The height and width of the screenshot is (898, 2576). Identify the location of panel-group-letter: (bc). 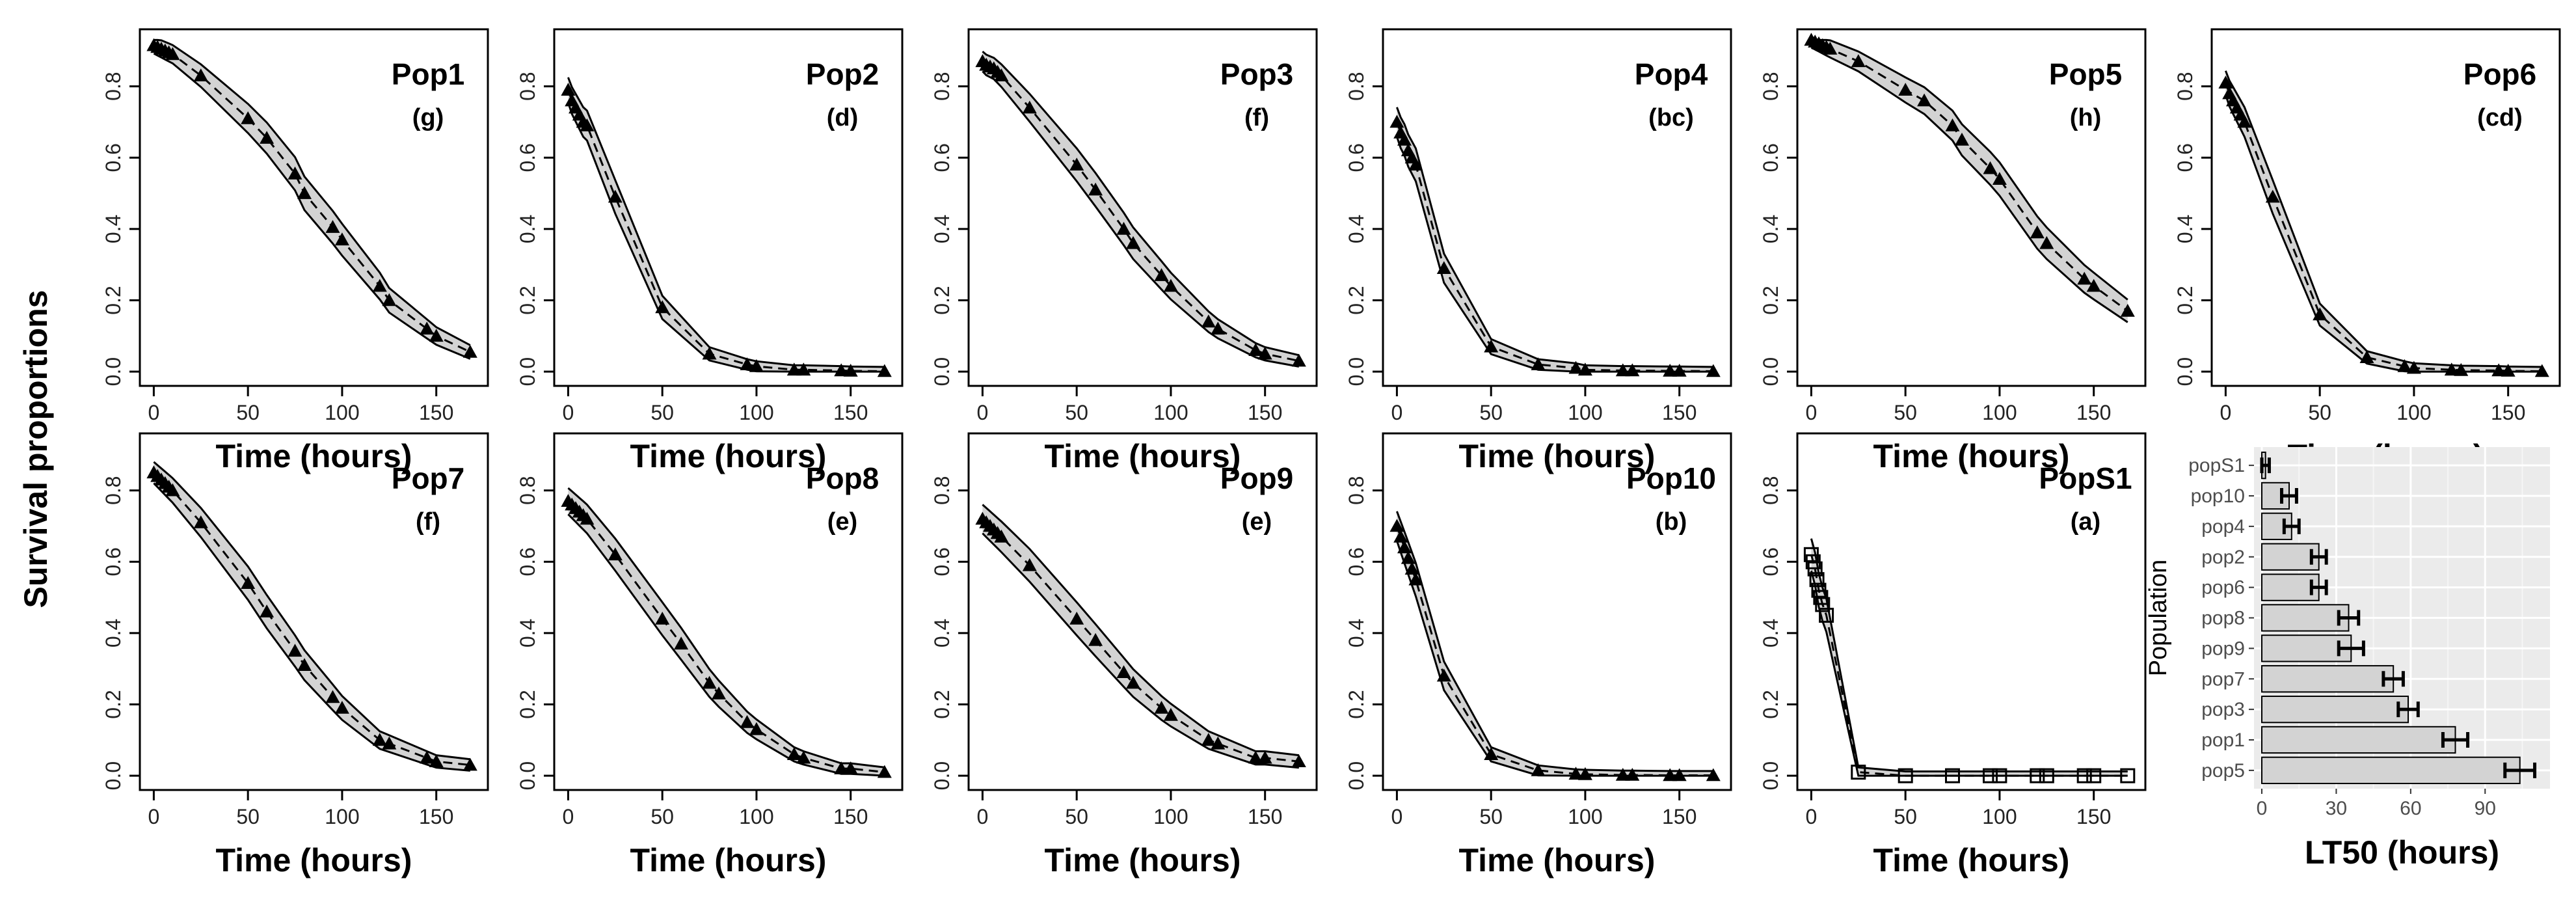
(1671, 117).